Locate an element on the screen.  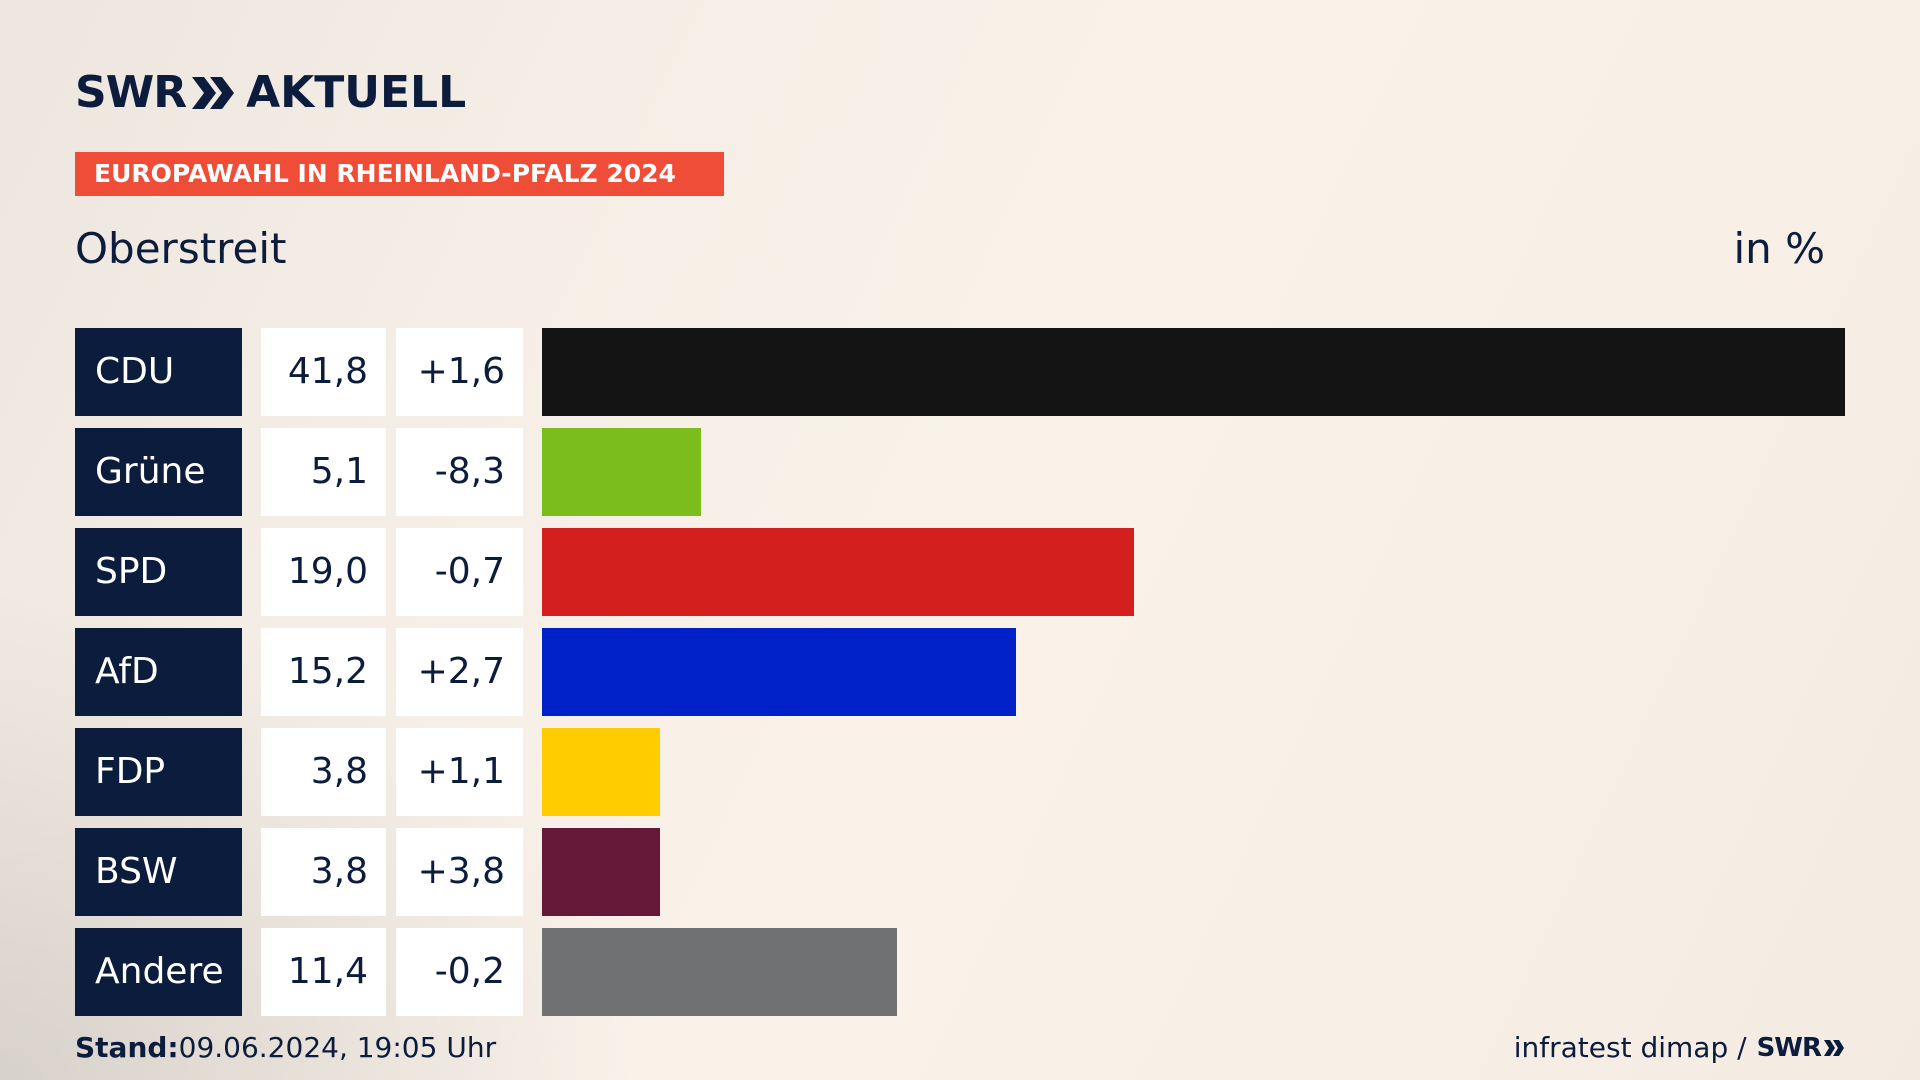
footer-swr-text: SWR is located at coordinates (1789, 1048).